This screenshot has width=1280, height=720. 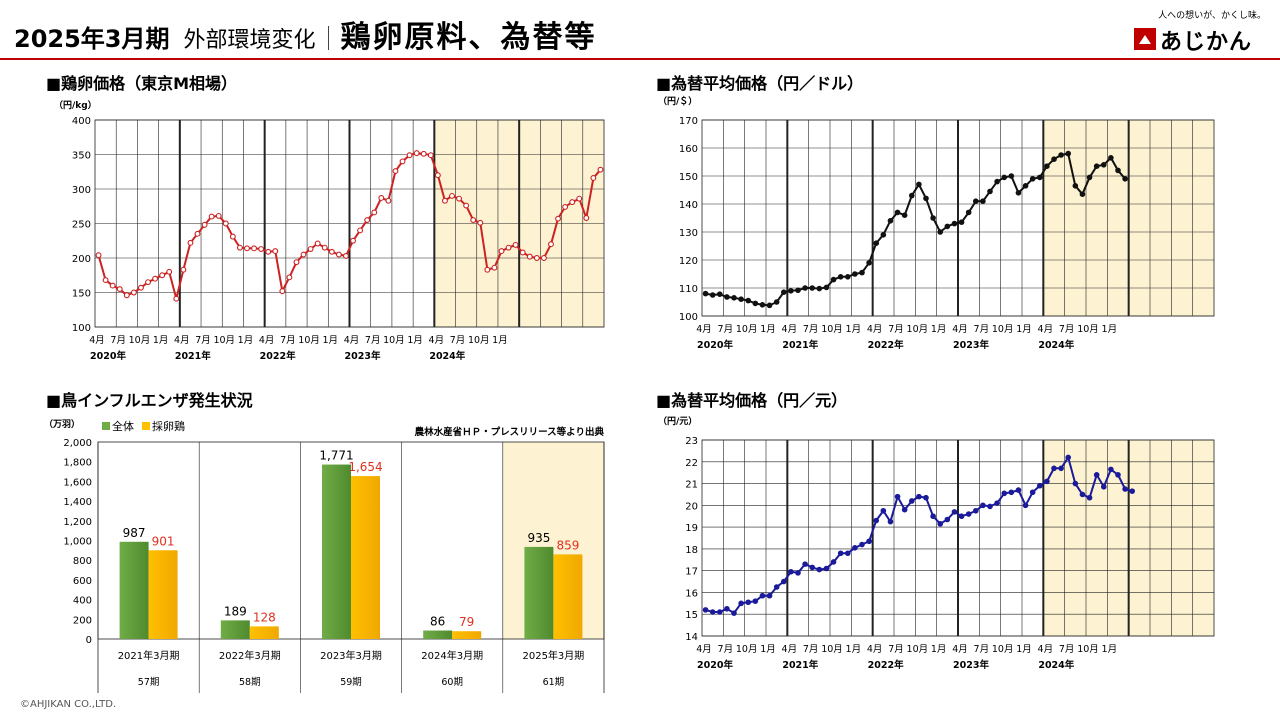 I want to click on y-tick-label: 18, so click(x=691, y=550).